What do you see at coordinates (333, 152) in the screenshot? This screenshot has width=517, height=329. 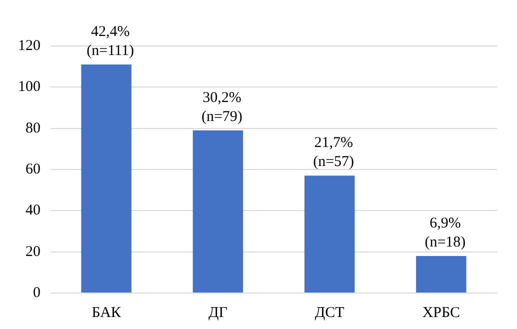 I see `data-label: 21,7% (n=57)` at bounding box center [333, 152].